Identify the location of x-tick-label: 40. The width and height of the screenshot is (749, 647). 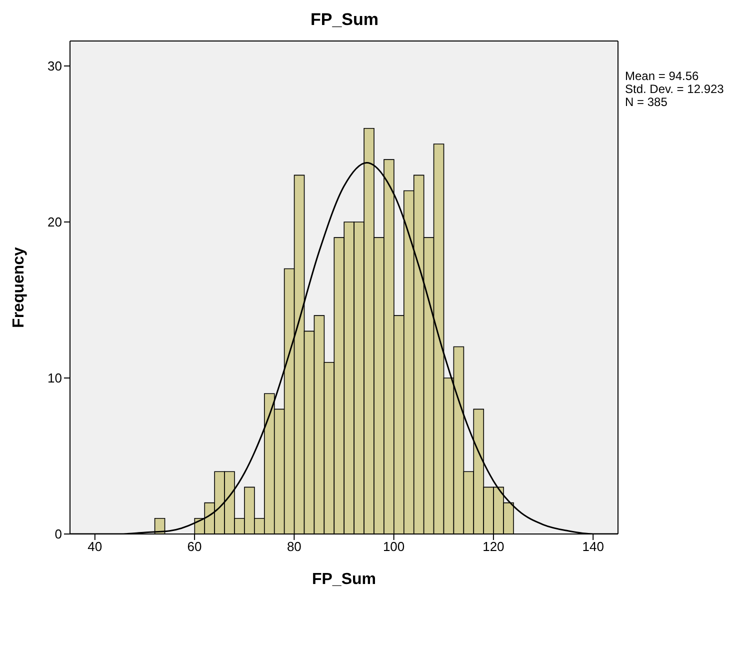
(95, 546).